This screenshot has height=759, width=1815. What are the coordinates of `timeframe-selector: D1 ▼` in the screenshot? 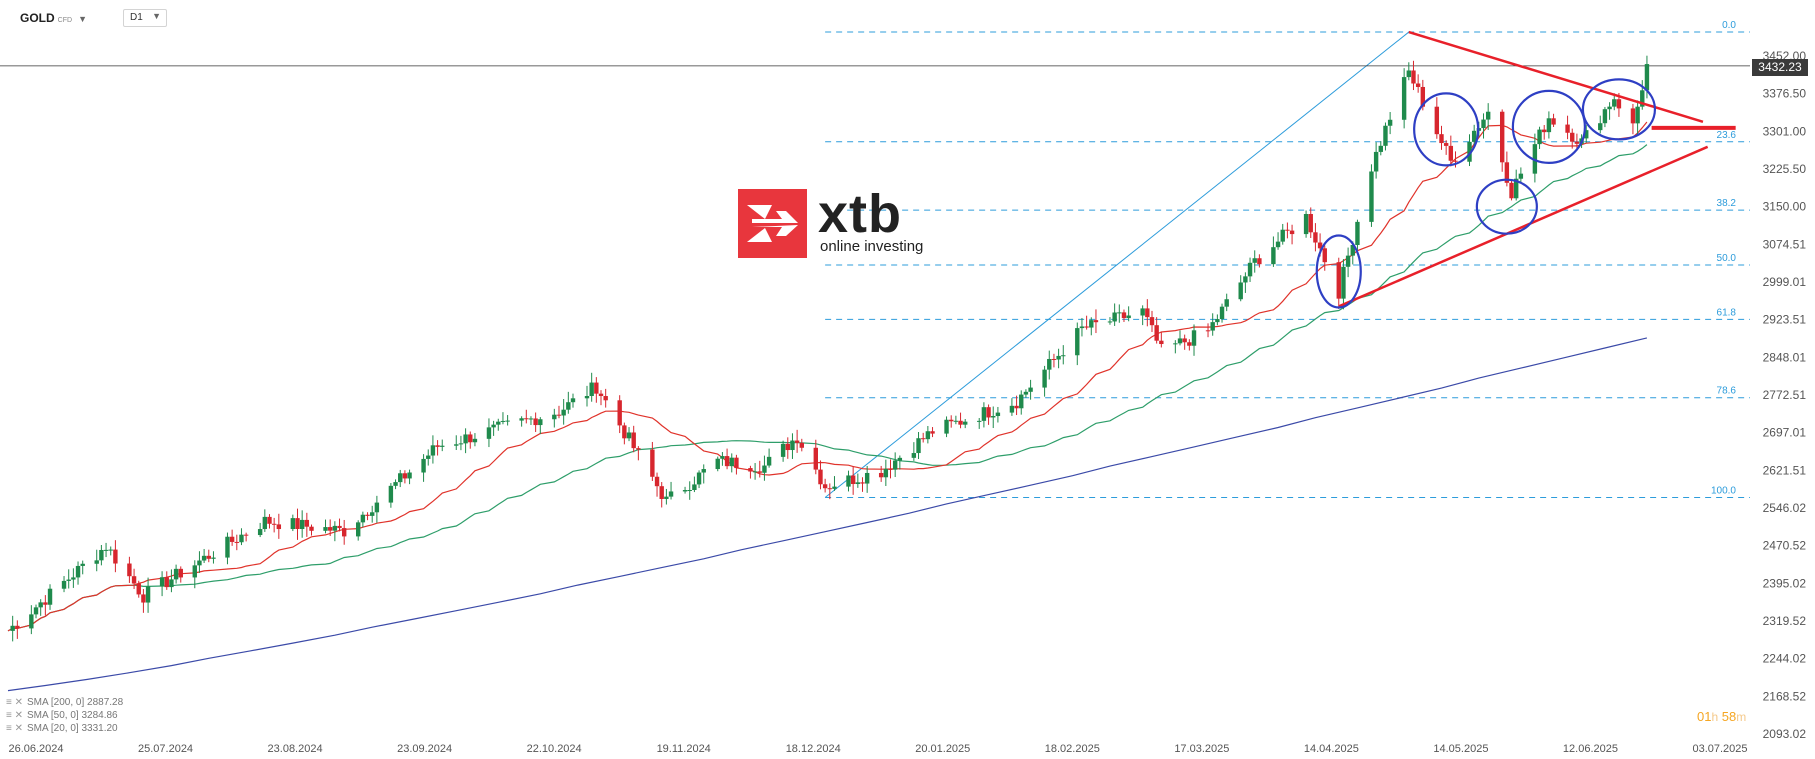 It's located at (145, 18).